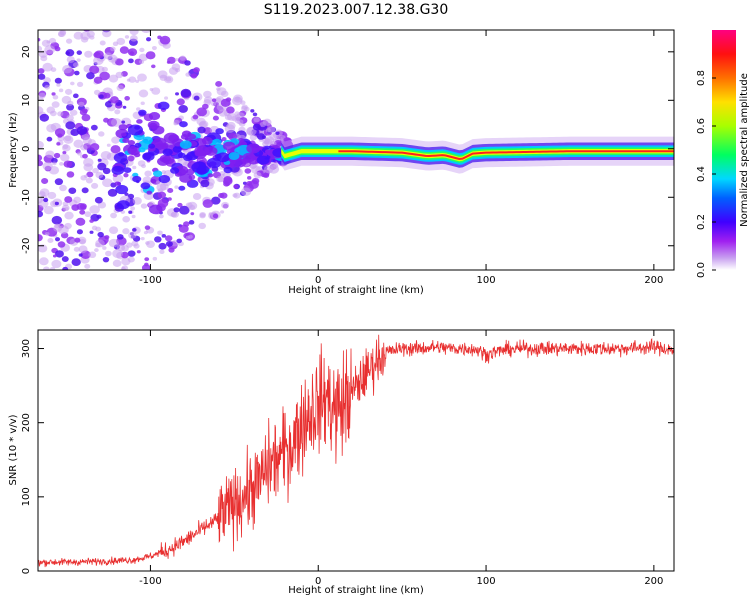  What do you see at coordinates (318, 581) in the screenshot?
I see `x-tick-label: 0` at bounding box center [318, 581].